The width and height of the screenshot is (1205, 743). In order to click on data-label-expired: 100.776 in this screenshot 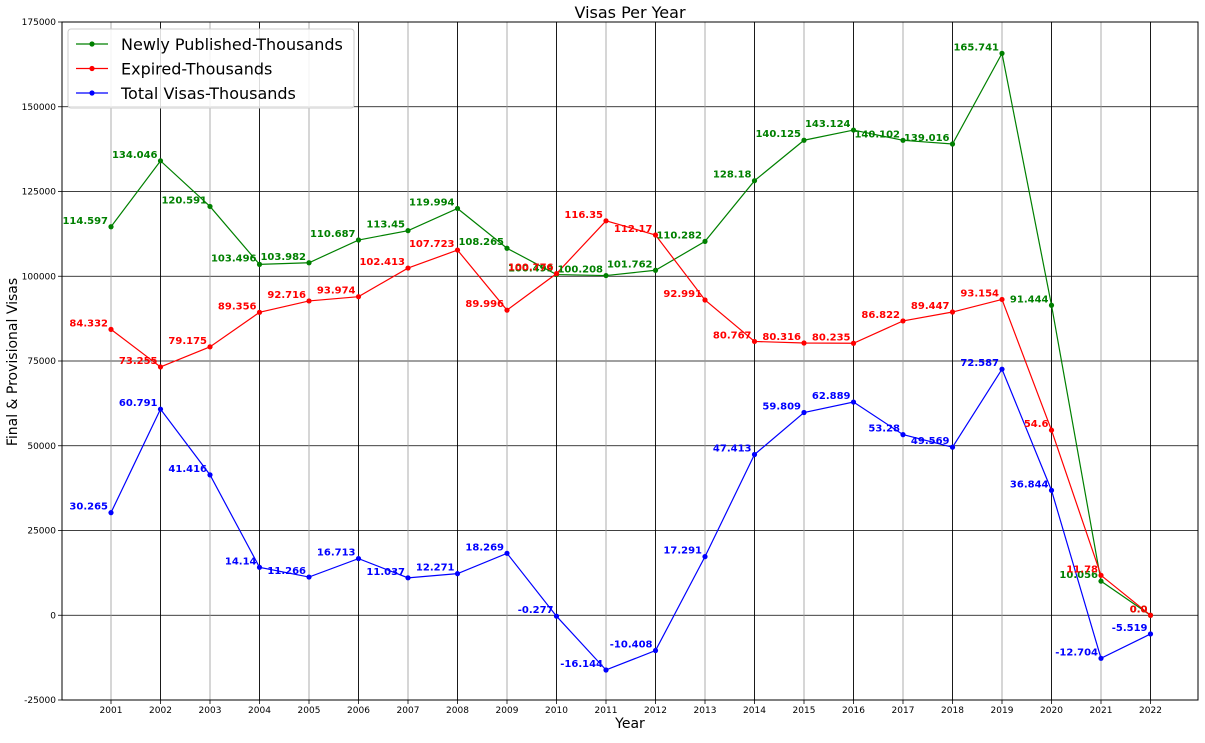, I will do `click(531, 268)`.